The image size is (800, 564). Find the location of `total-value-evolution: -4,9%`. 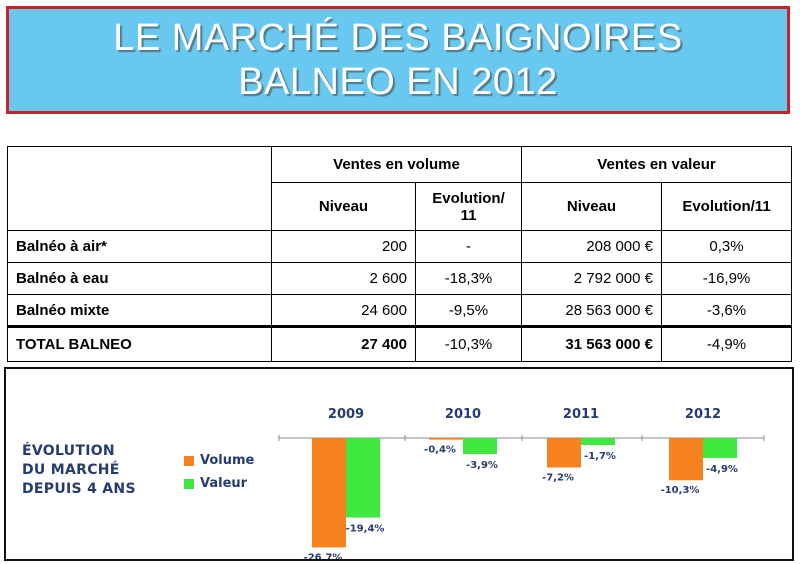

total-value-evolution: -4,9% is located at coordinates (726, 343).